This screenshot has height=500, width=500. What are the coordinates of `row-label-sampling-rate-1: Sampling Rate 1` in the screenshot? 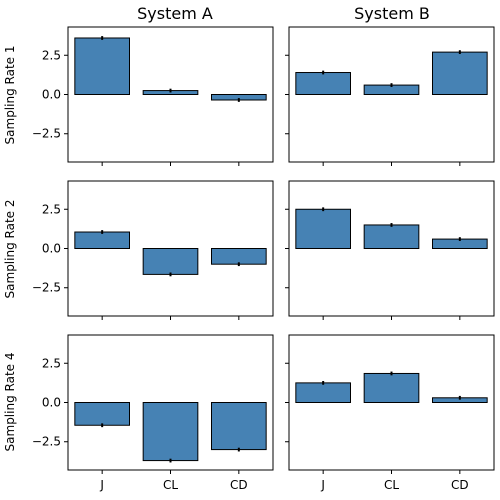 It's located at (10, 95).